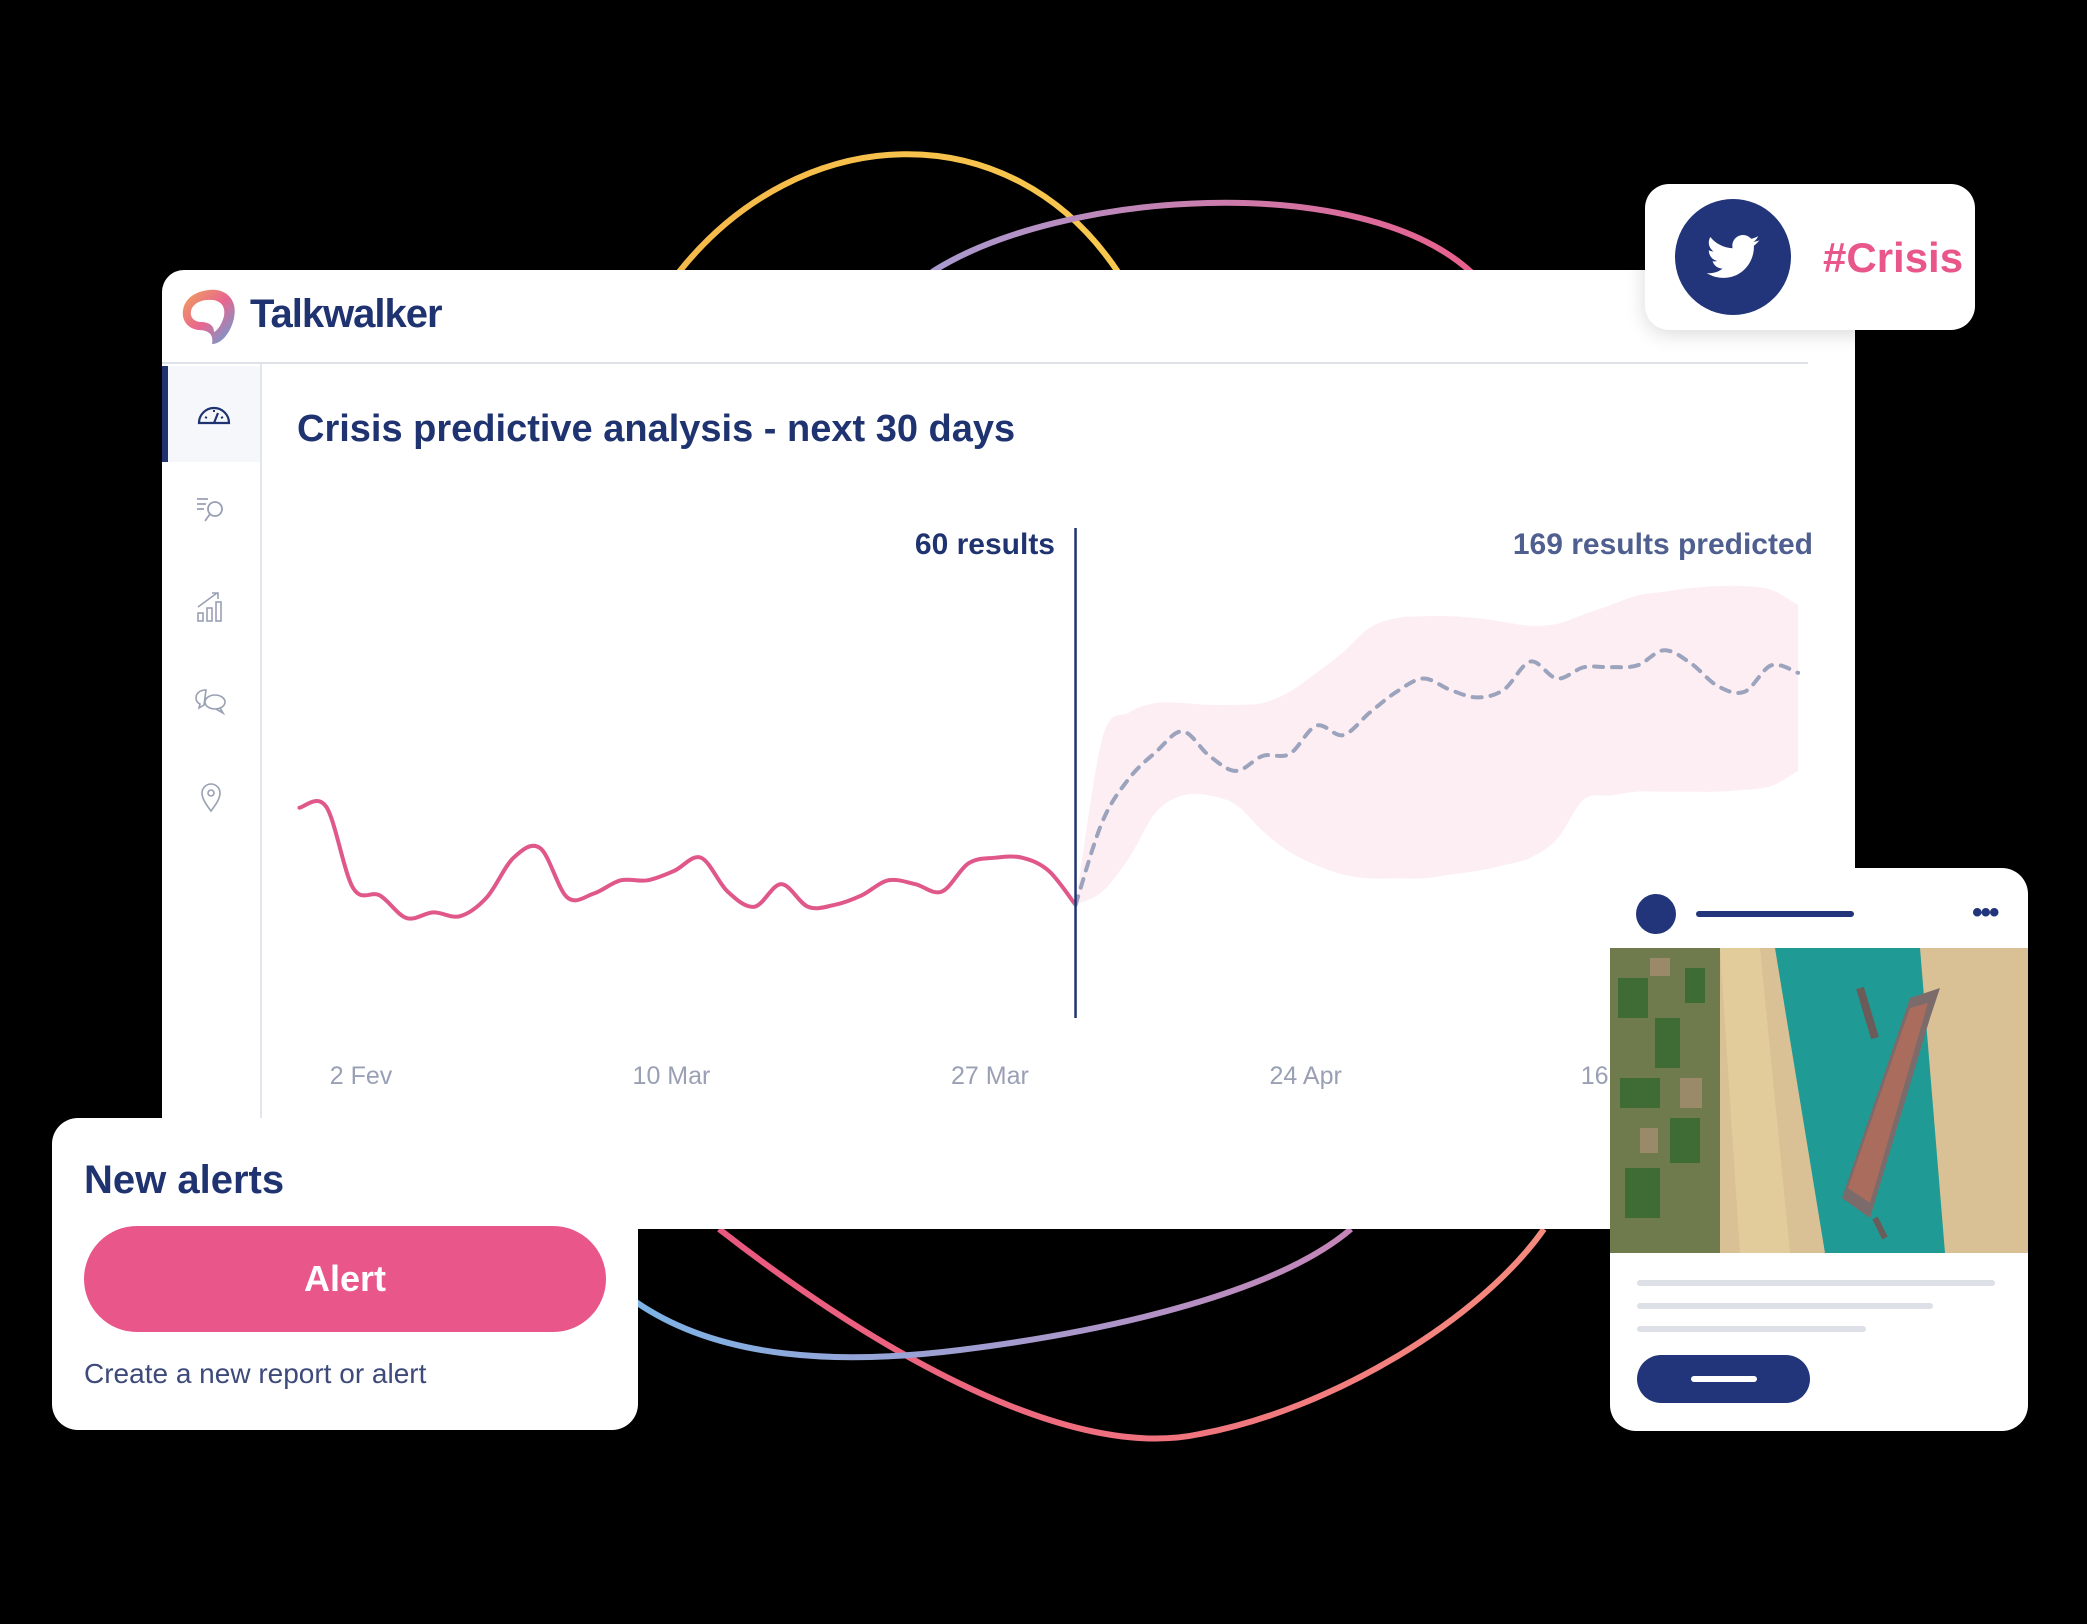  I want to click on actual-series-line, so click(687, 860).